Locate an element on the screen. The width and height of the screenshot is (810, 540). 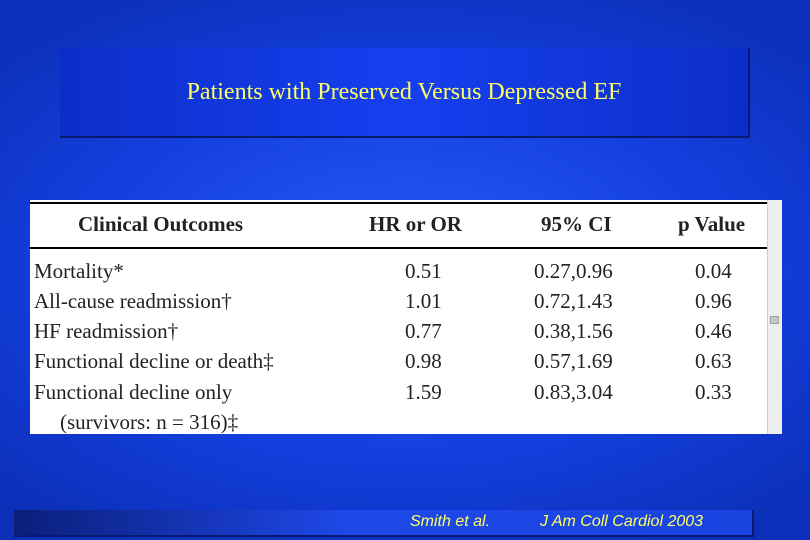
row-ci: 0.38,1.56 is located at coordinates (573, 331).